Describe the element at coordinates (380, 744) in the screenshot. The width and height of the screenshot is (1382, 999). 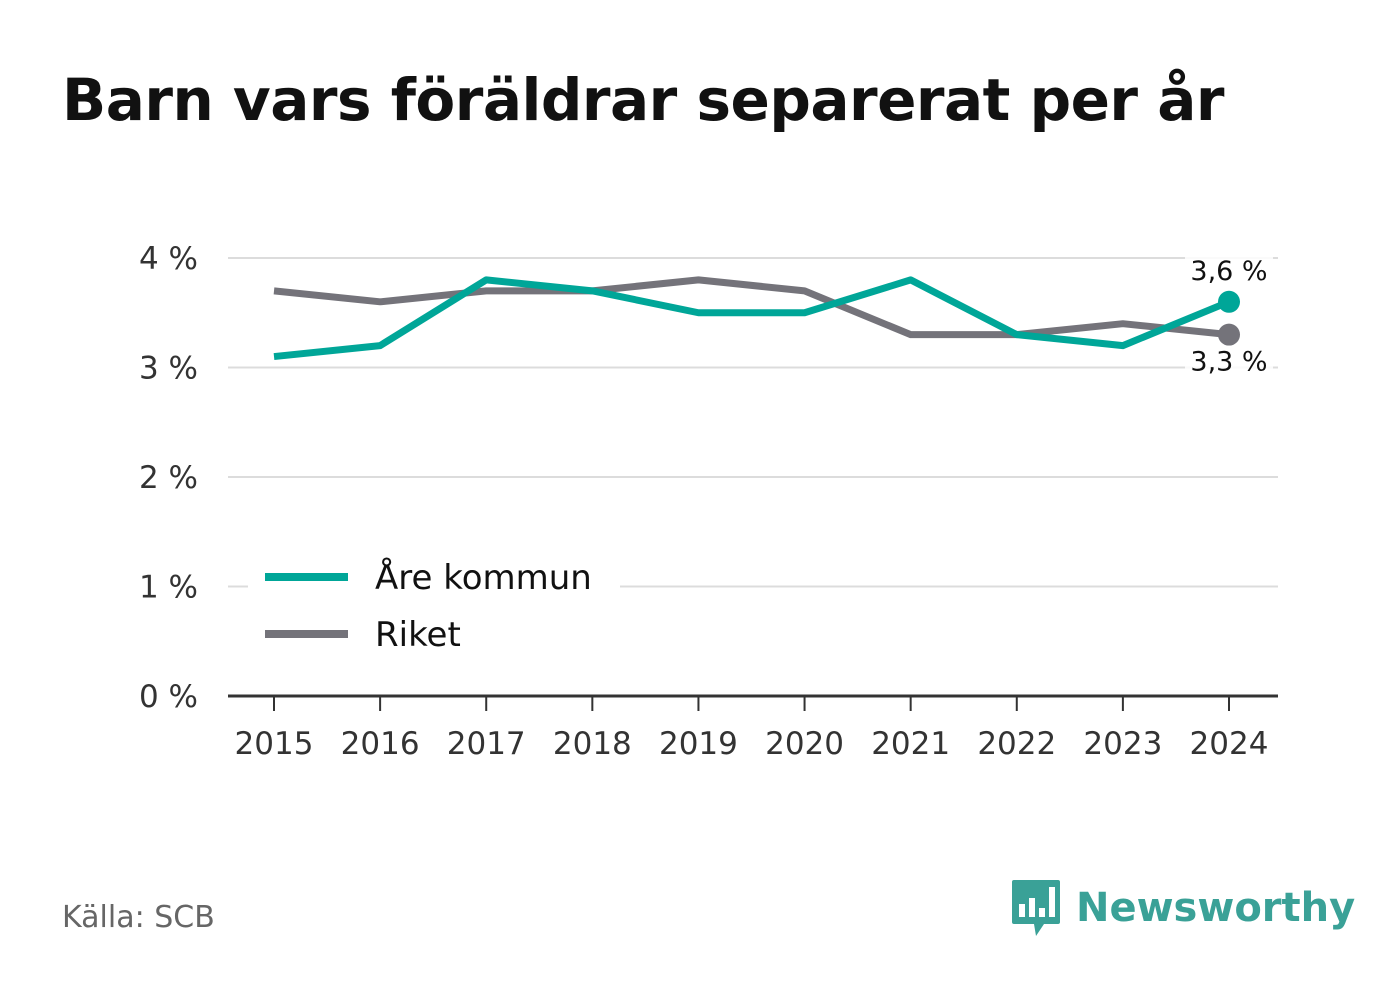
I see `x-tick-label: 2016` at that location.